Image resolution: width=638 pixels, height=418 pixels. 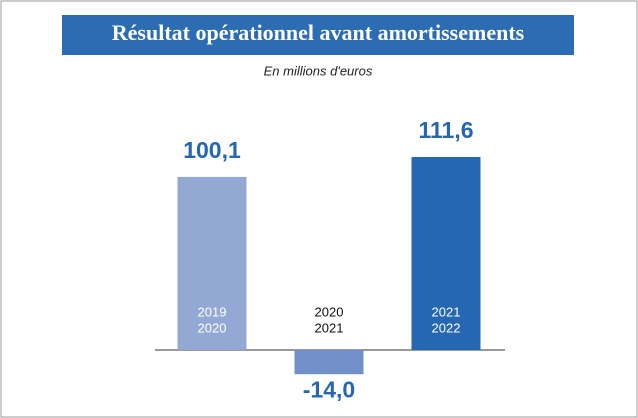 I want to click on title-banner, so click(x=318, y=35).